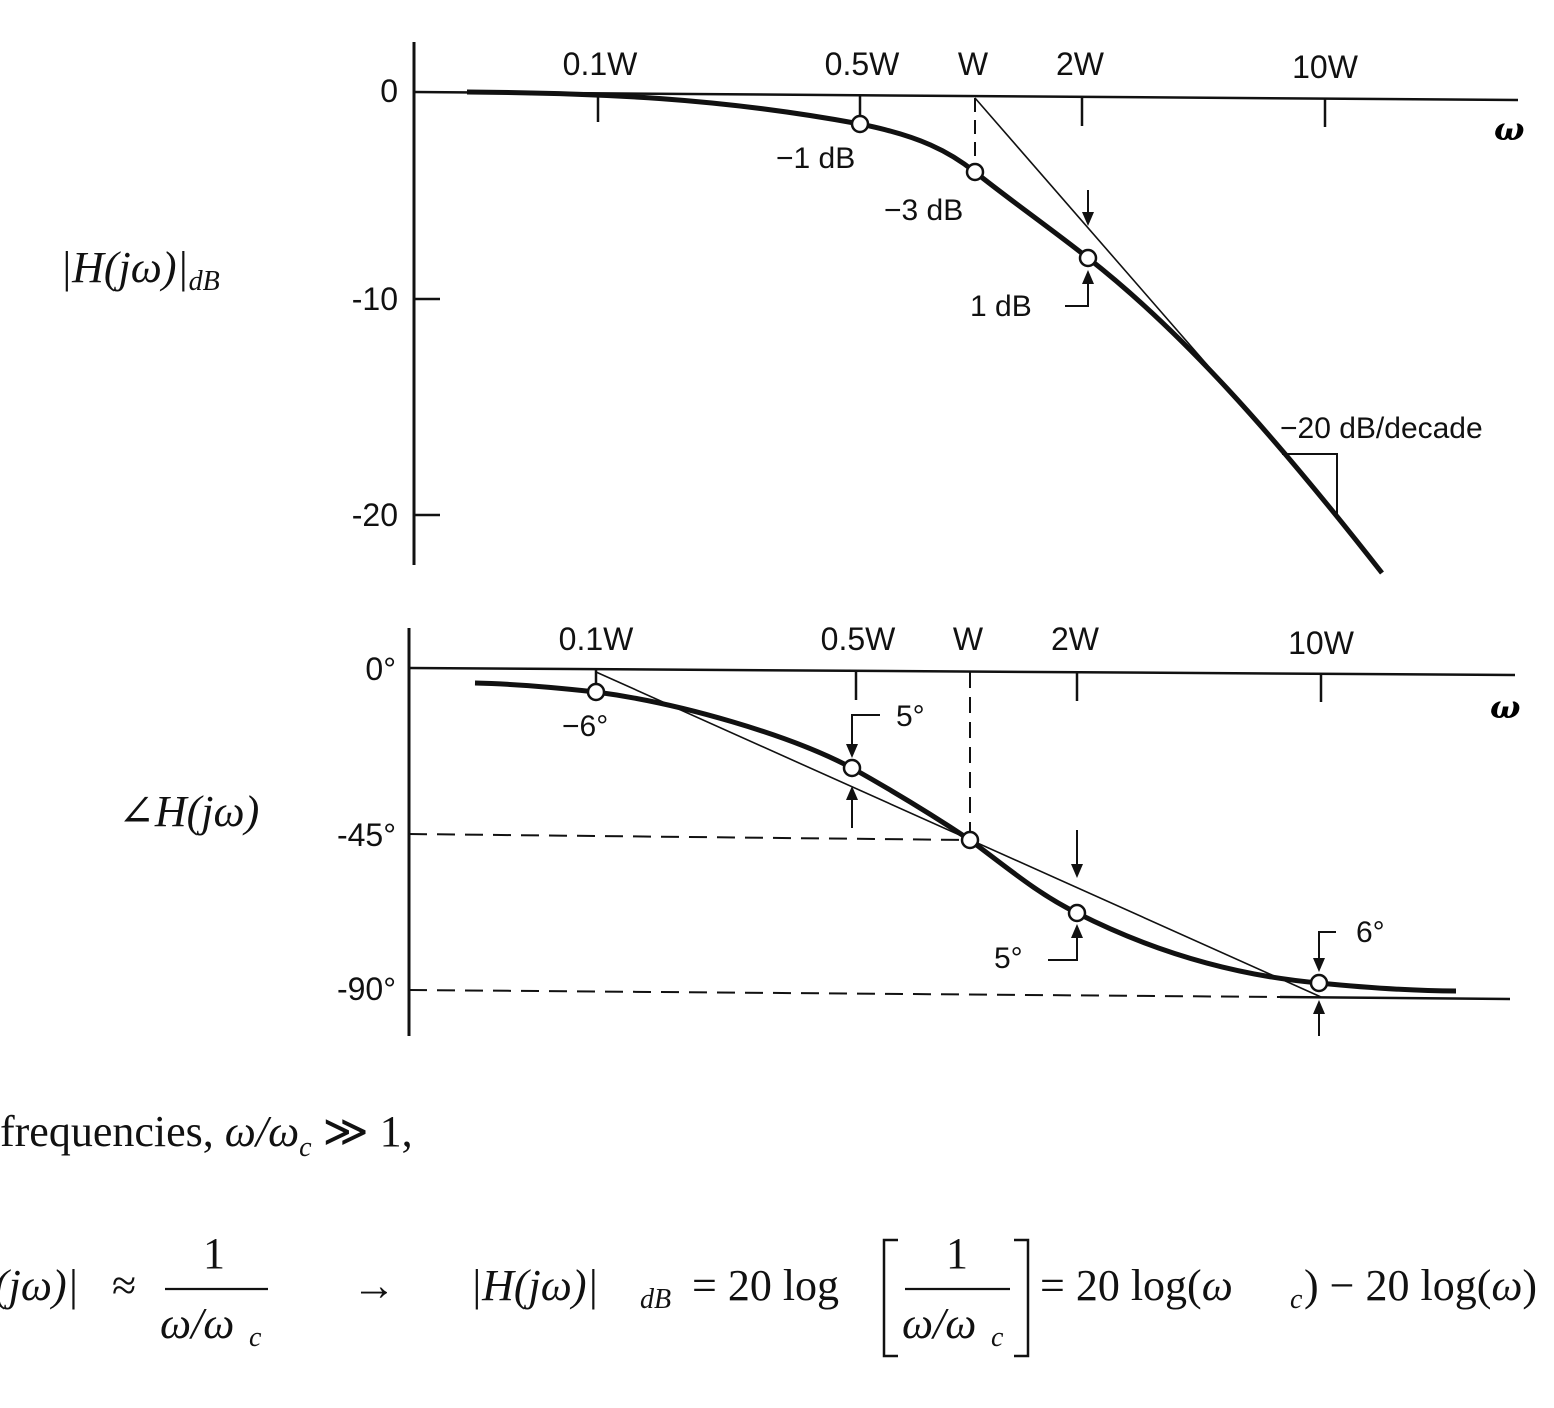 The width and height of the screenshot is (1554, 1408). I want to click on equation-eq1: = 20 log, so click(765, 1285).